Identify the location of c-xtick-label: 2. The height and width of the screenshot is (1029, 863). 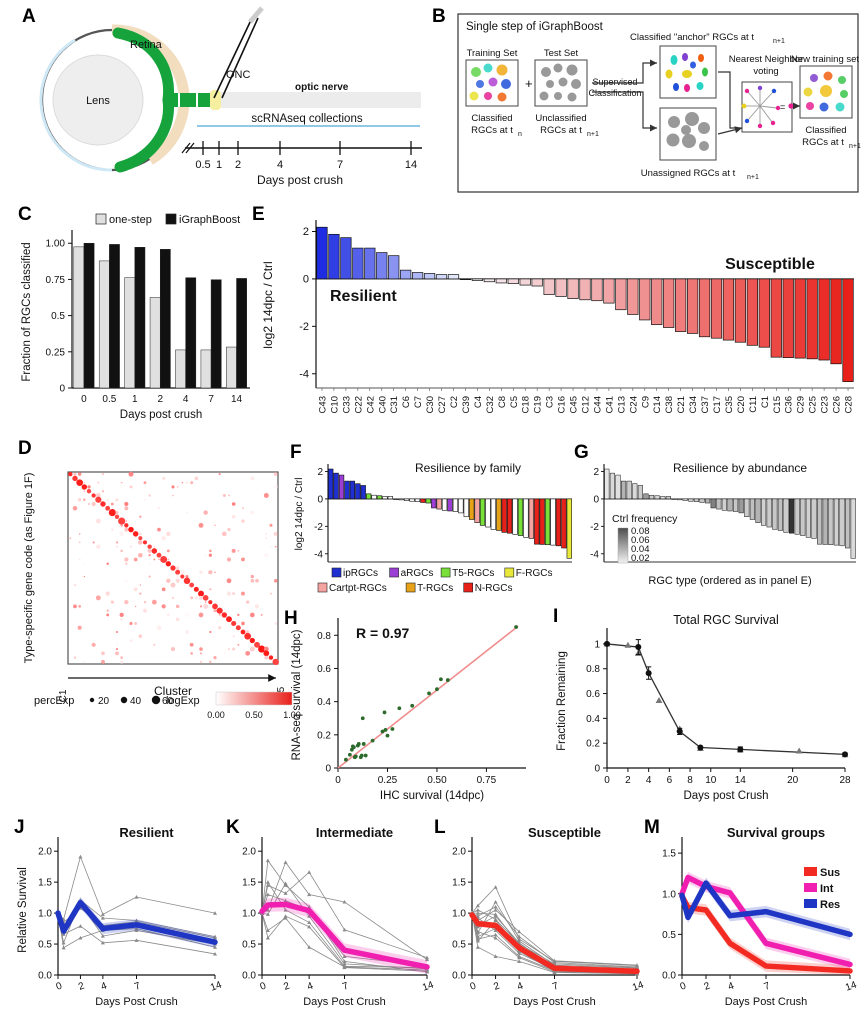
(160, 399).